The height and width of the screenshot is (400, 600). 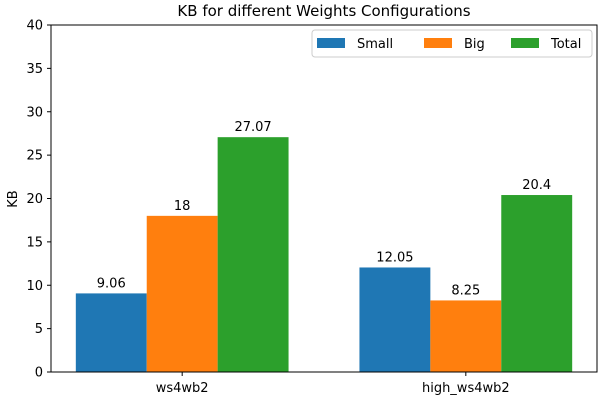 I want to click on x-tick-label: high_ws4wb2, so click(x=466, y=388).